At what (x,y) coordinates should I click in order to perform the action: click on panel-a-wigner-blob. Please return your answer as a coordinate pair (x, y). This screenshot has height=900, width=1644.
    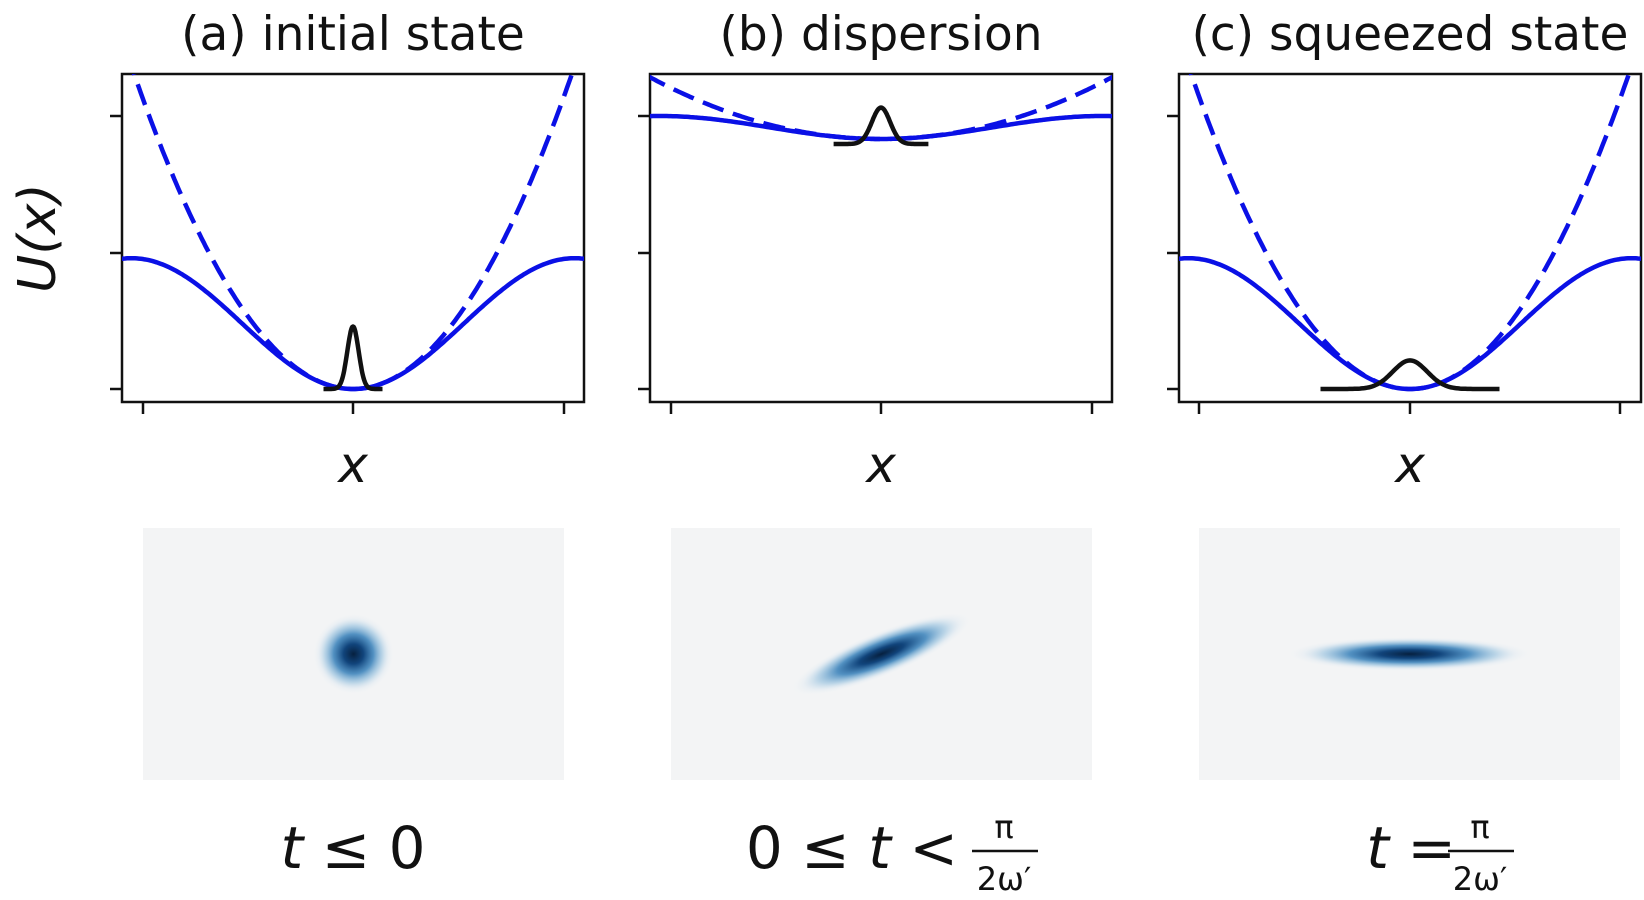
    Looking at the image, I should click on (353, 654).